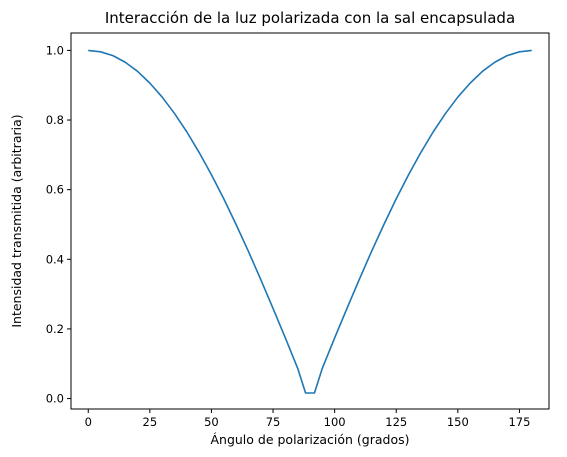 The height and width of the screenshot is (457, 567). I want to click on y-tick-label: 1.0, so click(55, 50).